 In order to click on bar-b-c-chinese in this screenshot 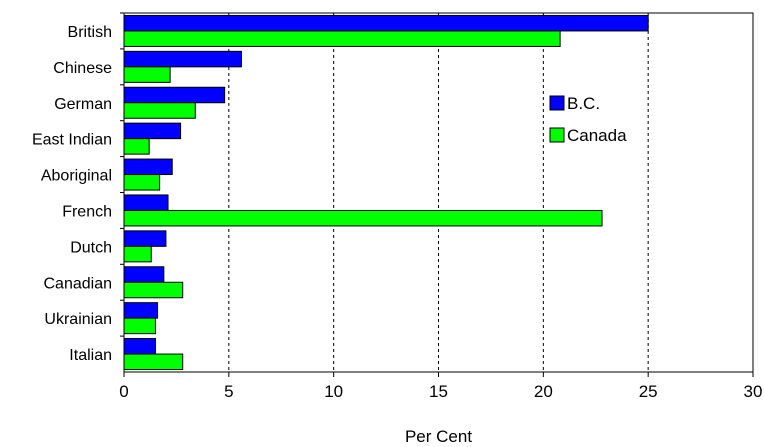, I will do `click(182, 59)`.